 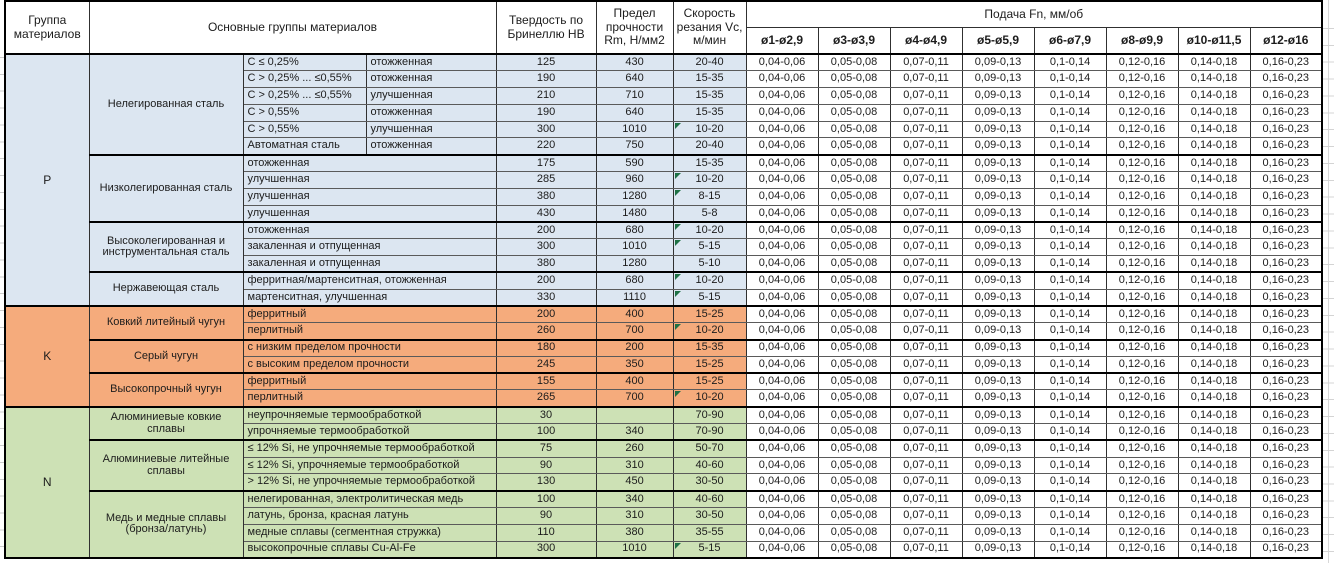 What do you see at coordinates (709, 62) in the screenshot?
I see `speed-cell: 20-40` at bounding box center [709, 62].